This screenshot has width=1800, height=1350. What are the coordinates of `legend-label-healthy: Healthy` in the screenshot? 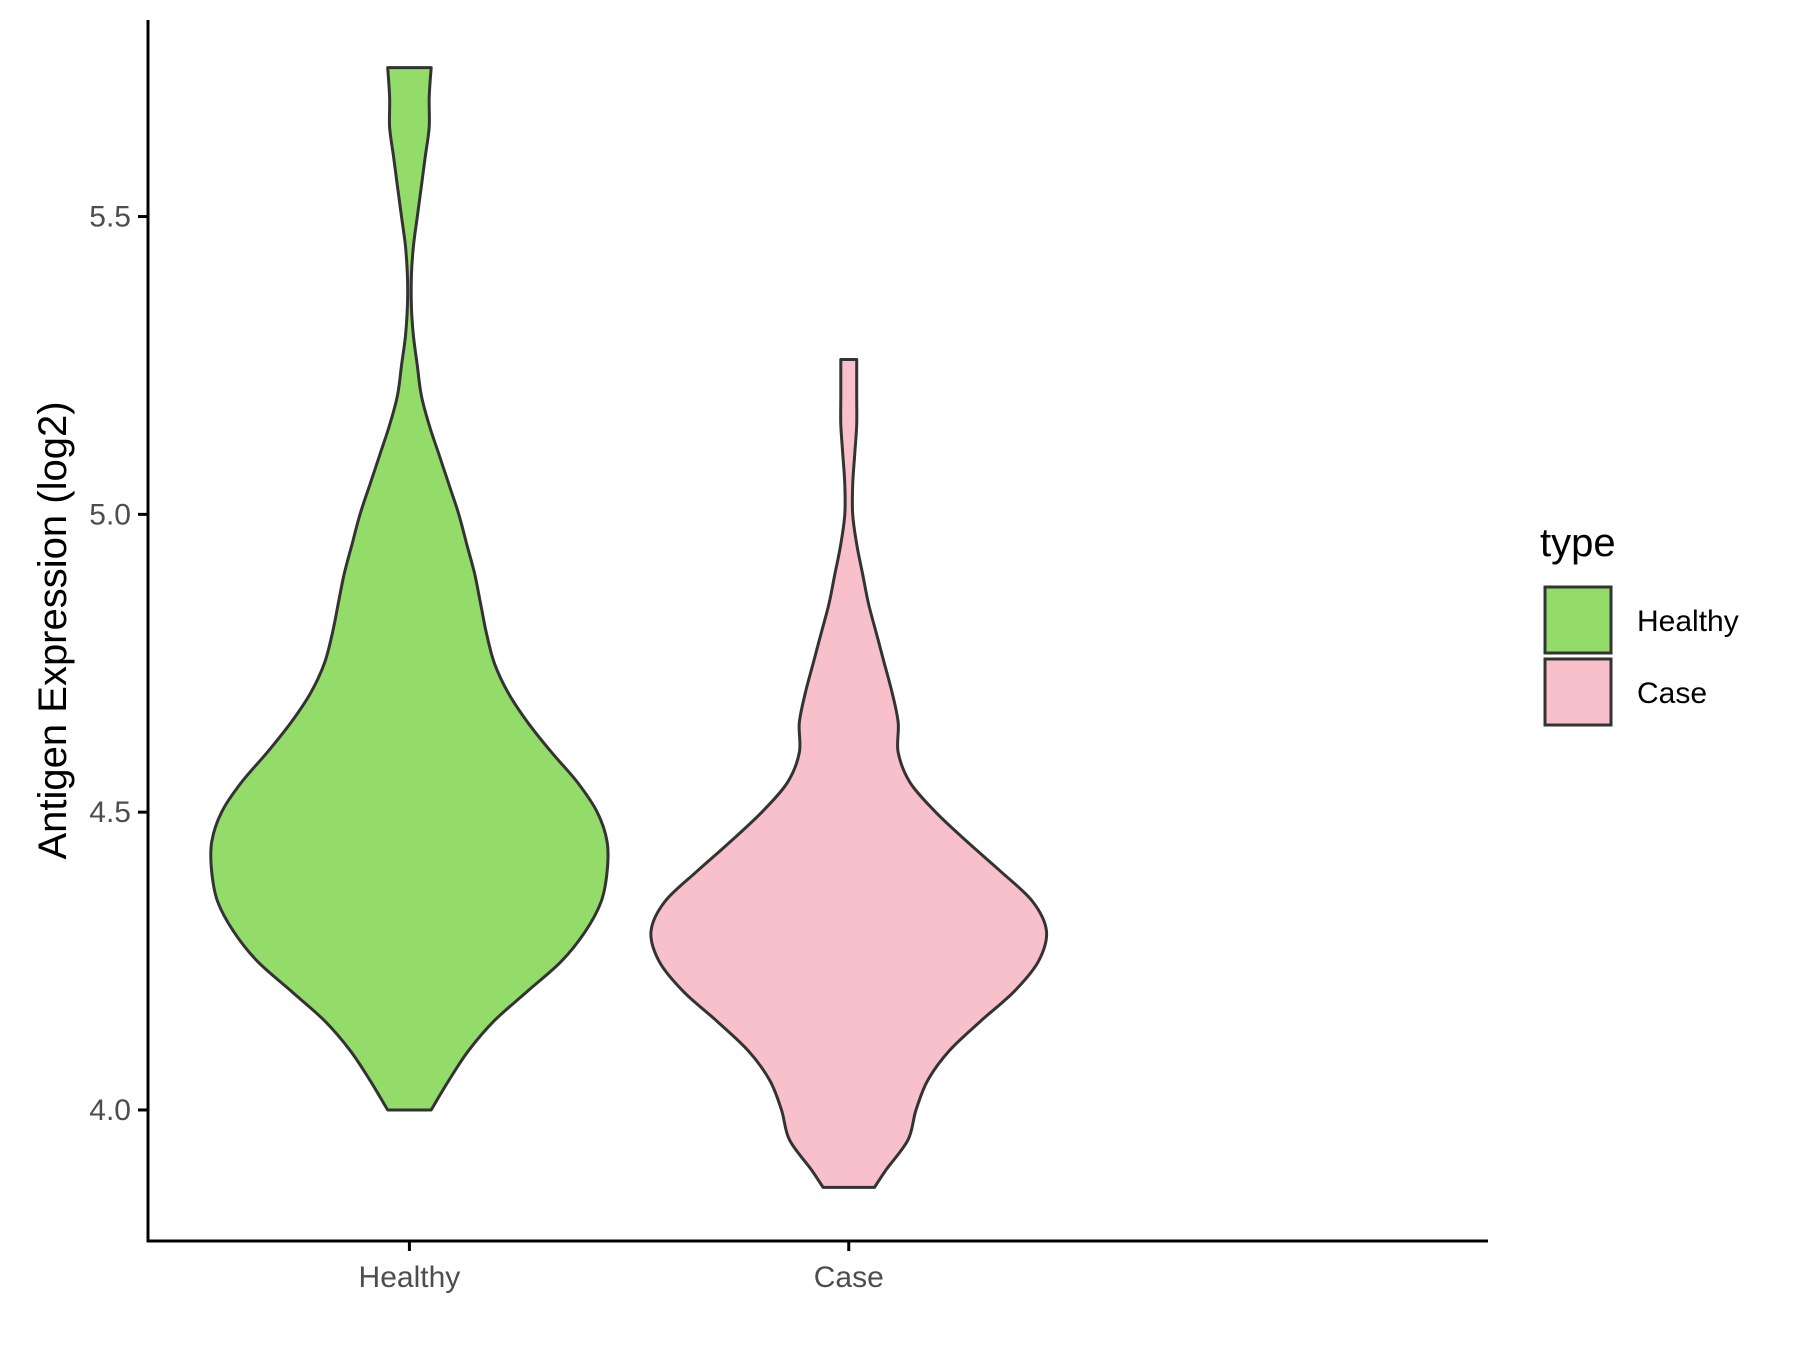 It's located at (1688, 621).